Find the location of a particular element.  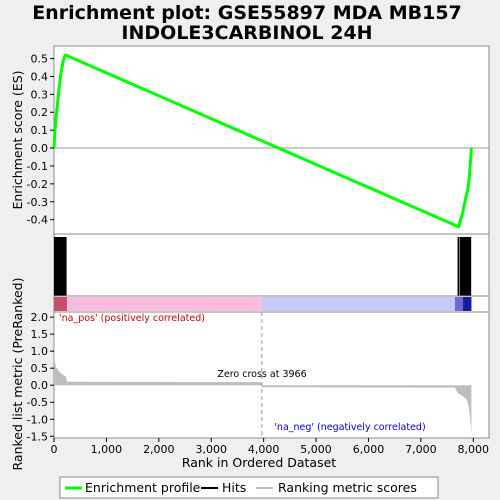

es-y-tick-label: 0.4 is located at coordinates (40, 76).